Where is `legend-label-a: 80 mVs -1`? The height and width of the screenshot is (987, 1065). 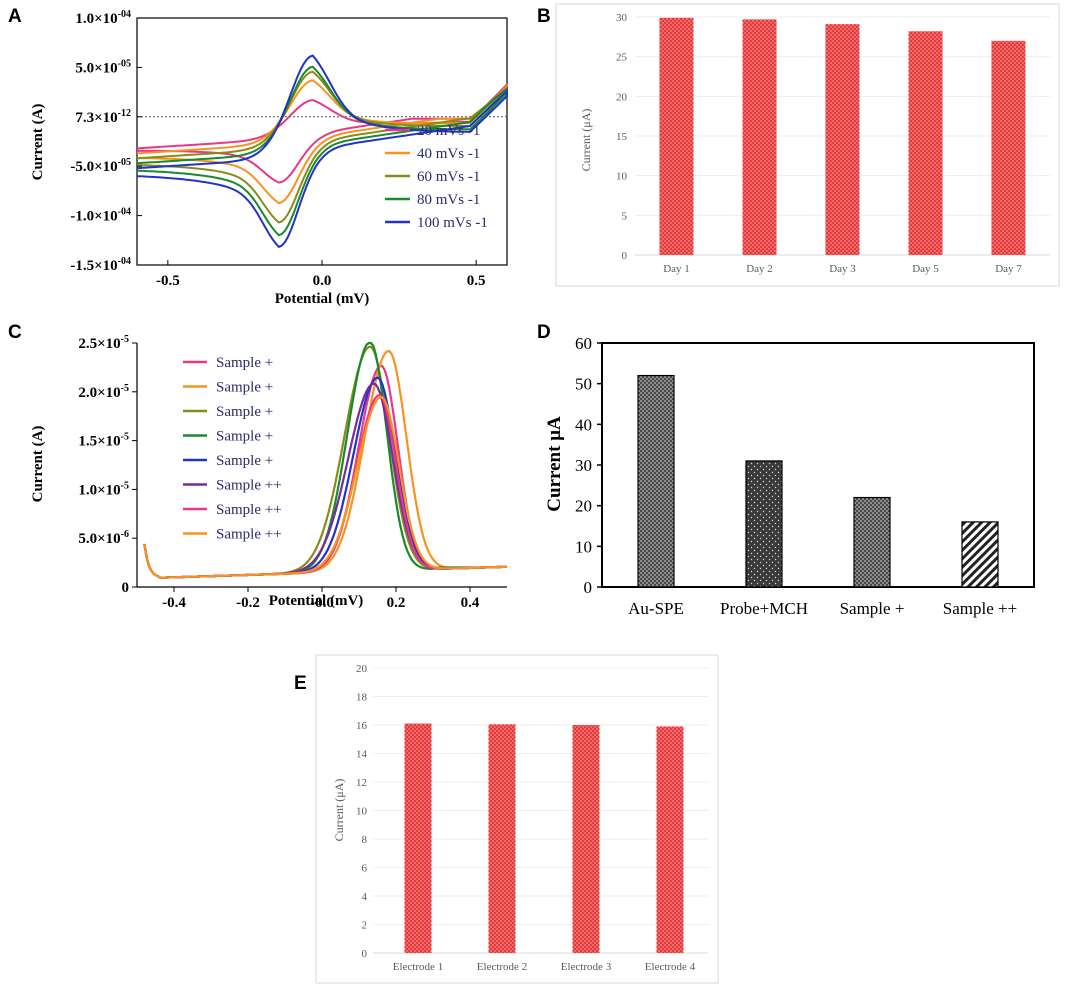
legend-label-a: 80 mVs -1 is located at coordinates (448, 200).